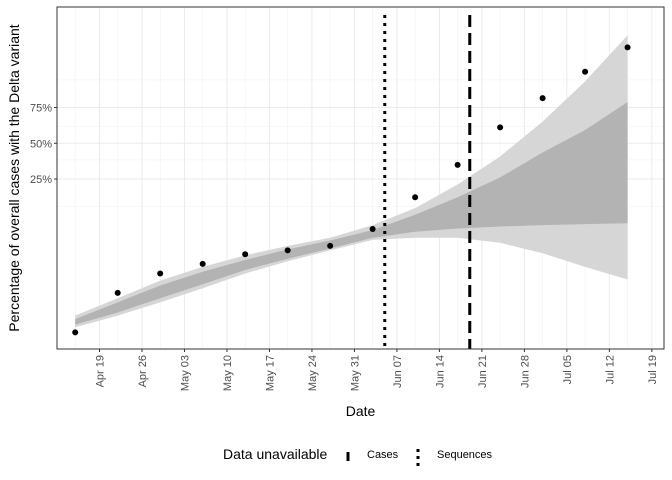 The image size is (672, 480). I want to click on y-tick-label: 25%, so click(41, 180).